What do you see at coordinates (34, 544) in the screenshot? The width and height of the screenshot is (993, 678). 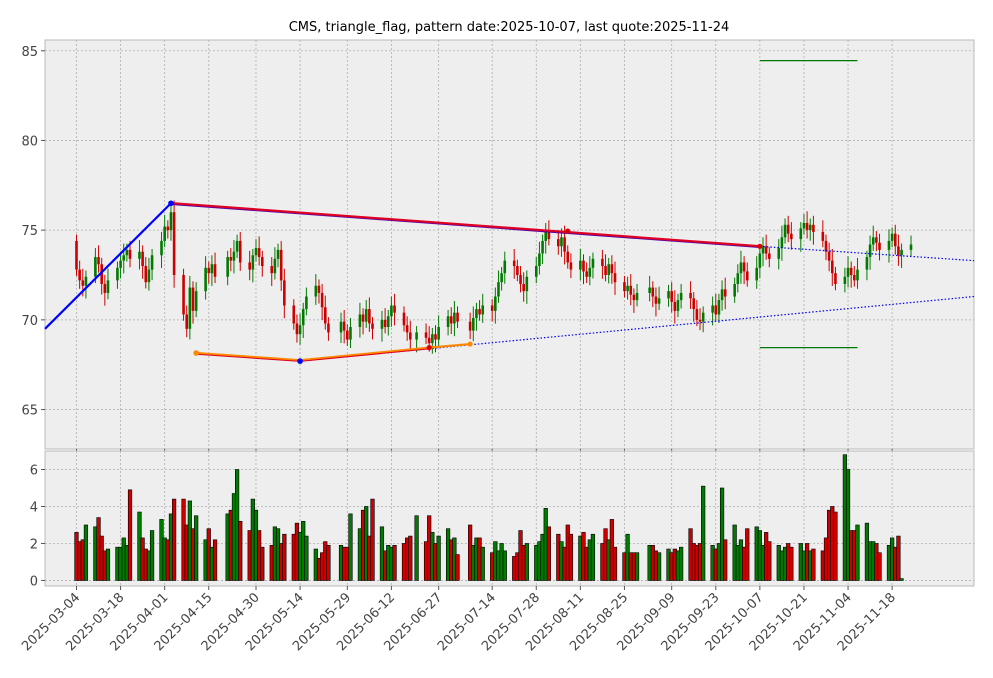 I see `volume-y-tick-label: 2` at bounding box center [34, 544].